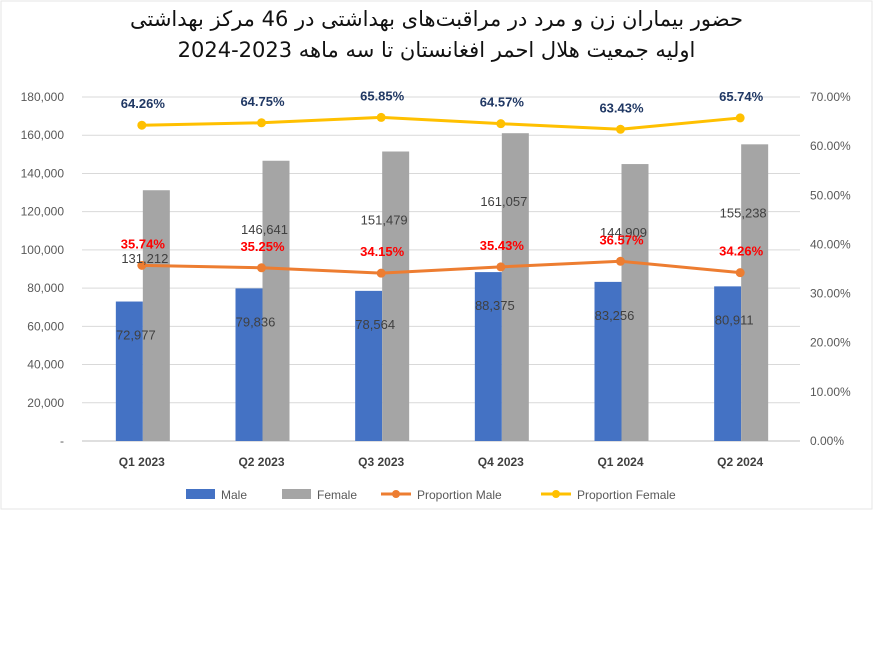 This screenshot has width=873, height=660. What do you see at coordinates (830, 294) in the screenshot?
I see `right-axis-tick-label: 30.00%` at bounding box center [830, 294].